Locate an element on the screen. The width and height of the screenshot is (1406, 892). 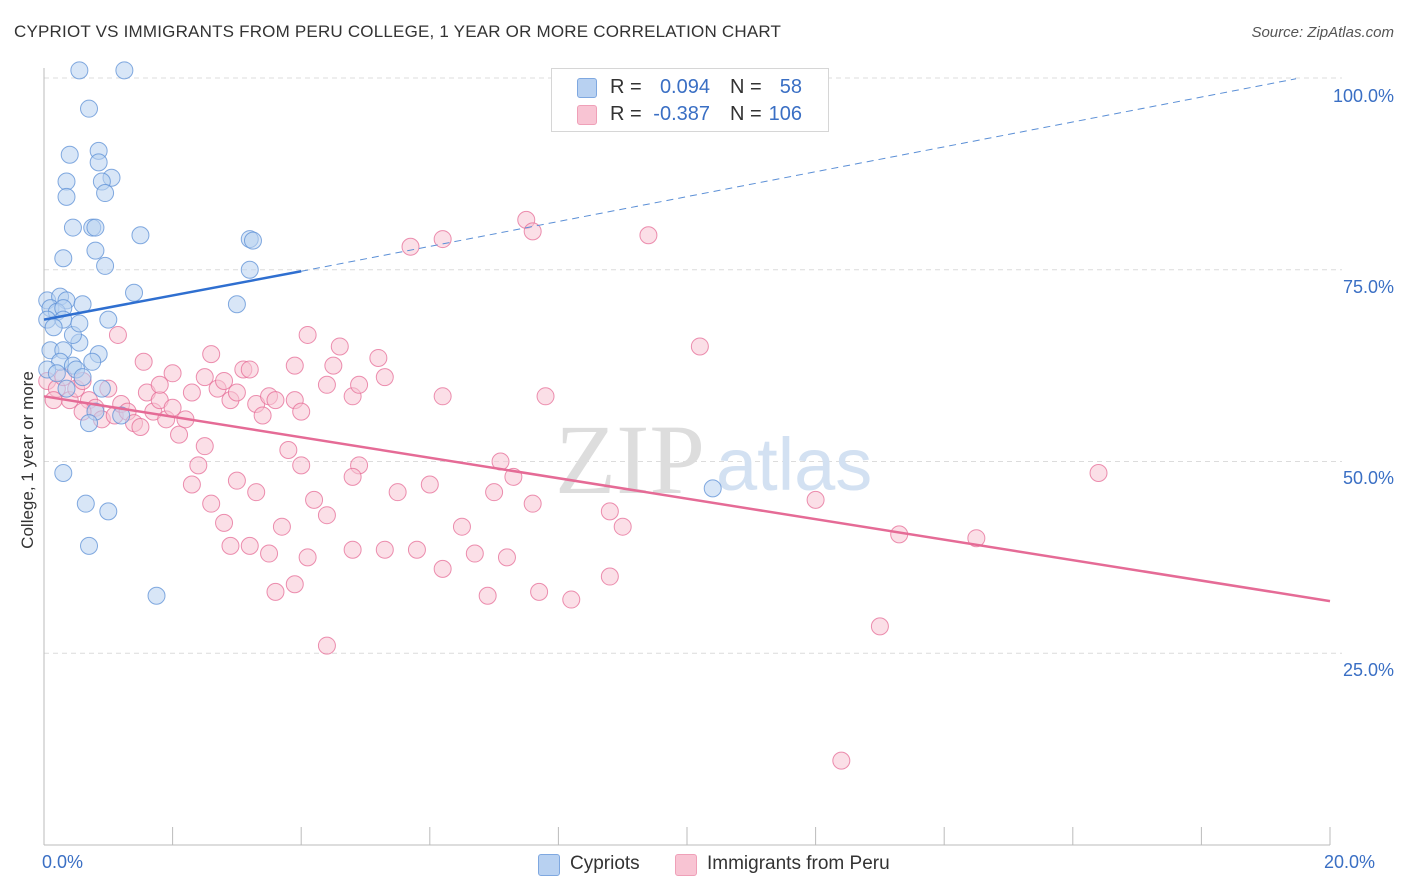
legend-r-value: -0.387 is located at coordinates (681, 114).